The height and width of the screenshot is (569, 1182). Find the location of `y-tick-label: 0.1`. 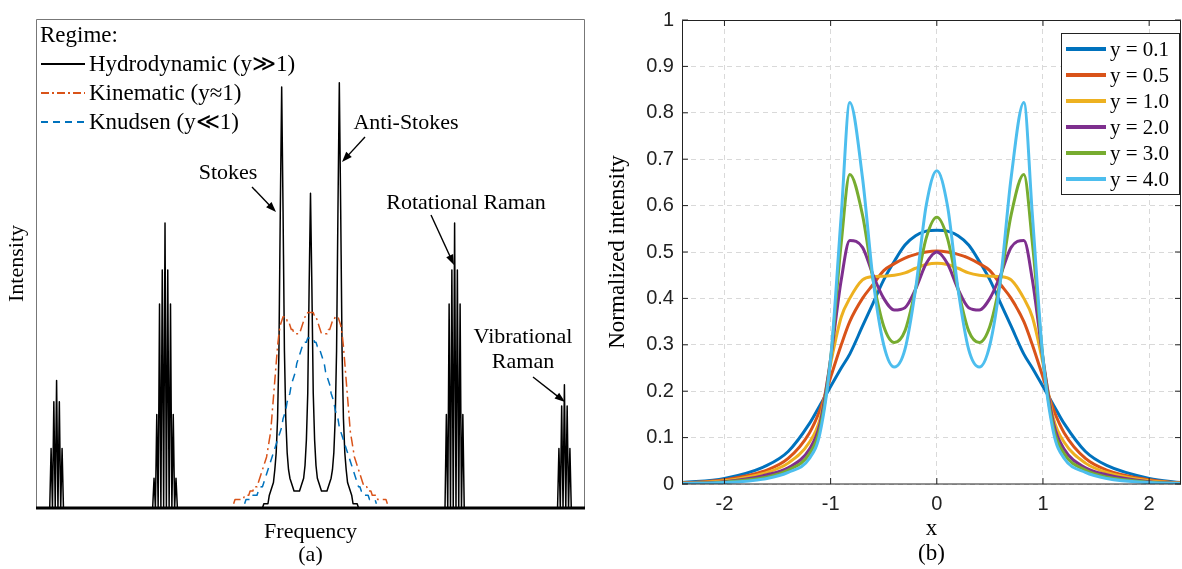

y-tick-label: 0.1 is located at coordinates (660, 436).